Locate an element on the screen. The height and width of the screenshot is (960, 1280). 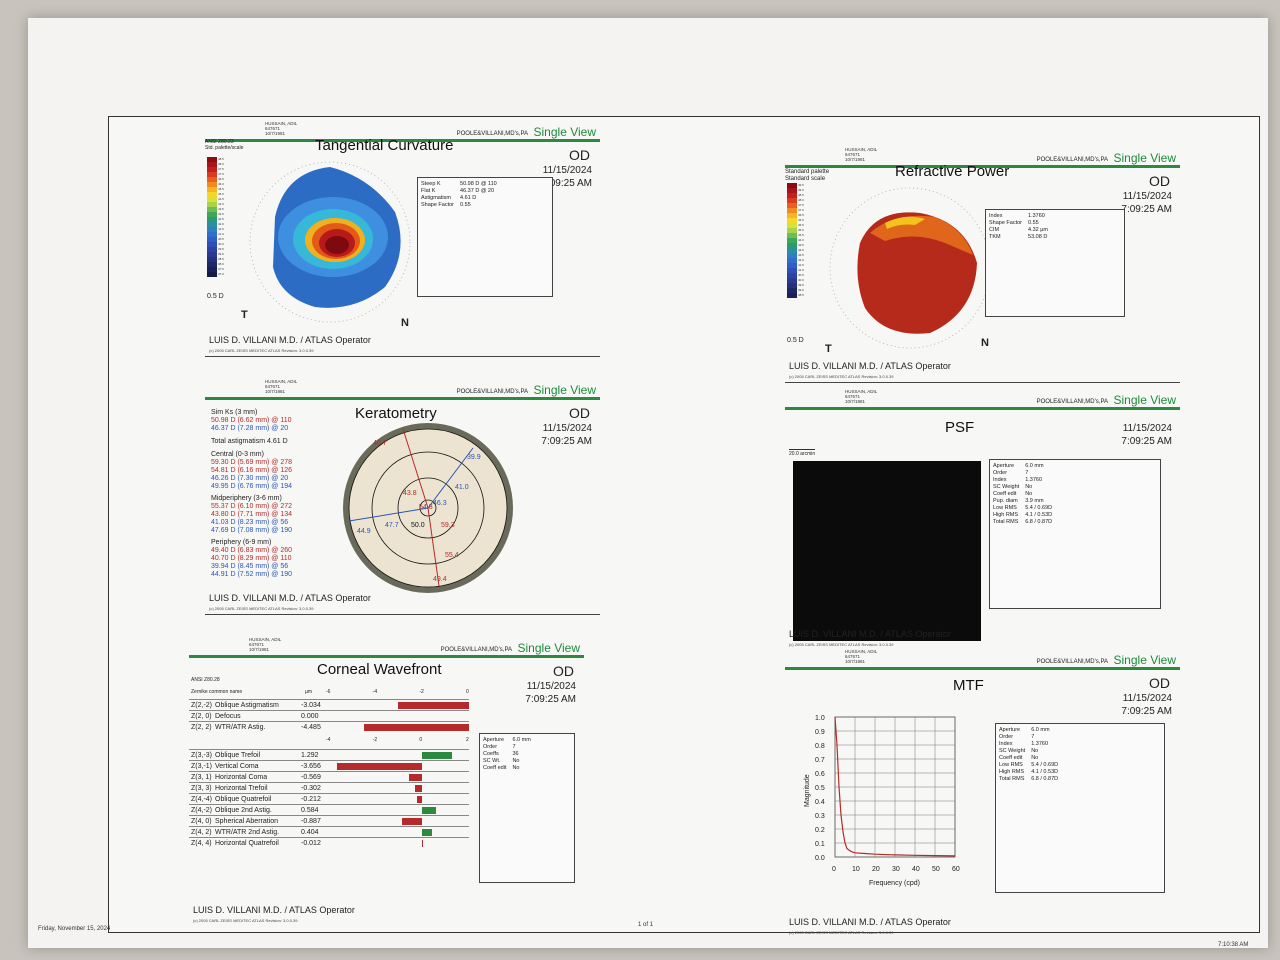
ring-value: 43.8 is located at coordinates (410, 493).